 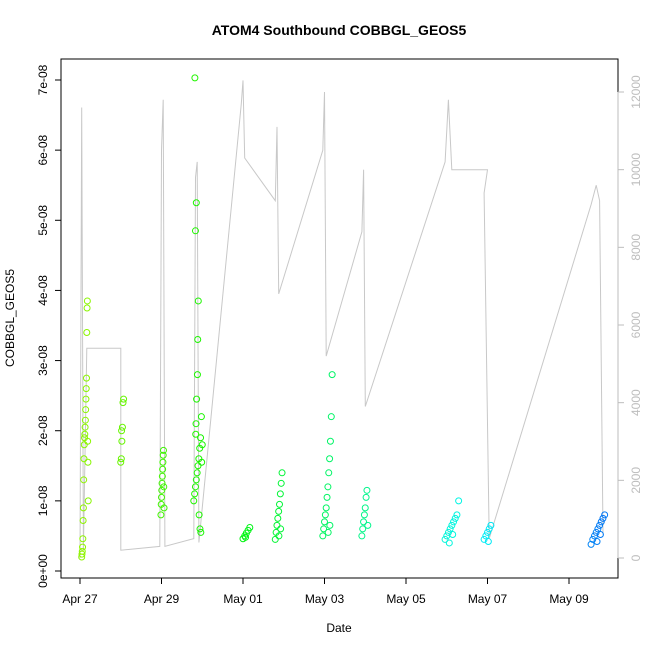 I want to click on y-axis-left: 0e+00 1e-08 2e-08 3e-08 4e-08 5e-08 6e-08 7e-08, so click(x=49, y=326).